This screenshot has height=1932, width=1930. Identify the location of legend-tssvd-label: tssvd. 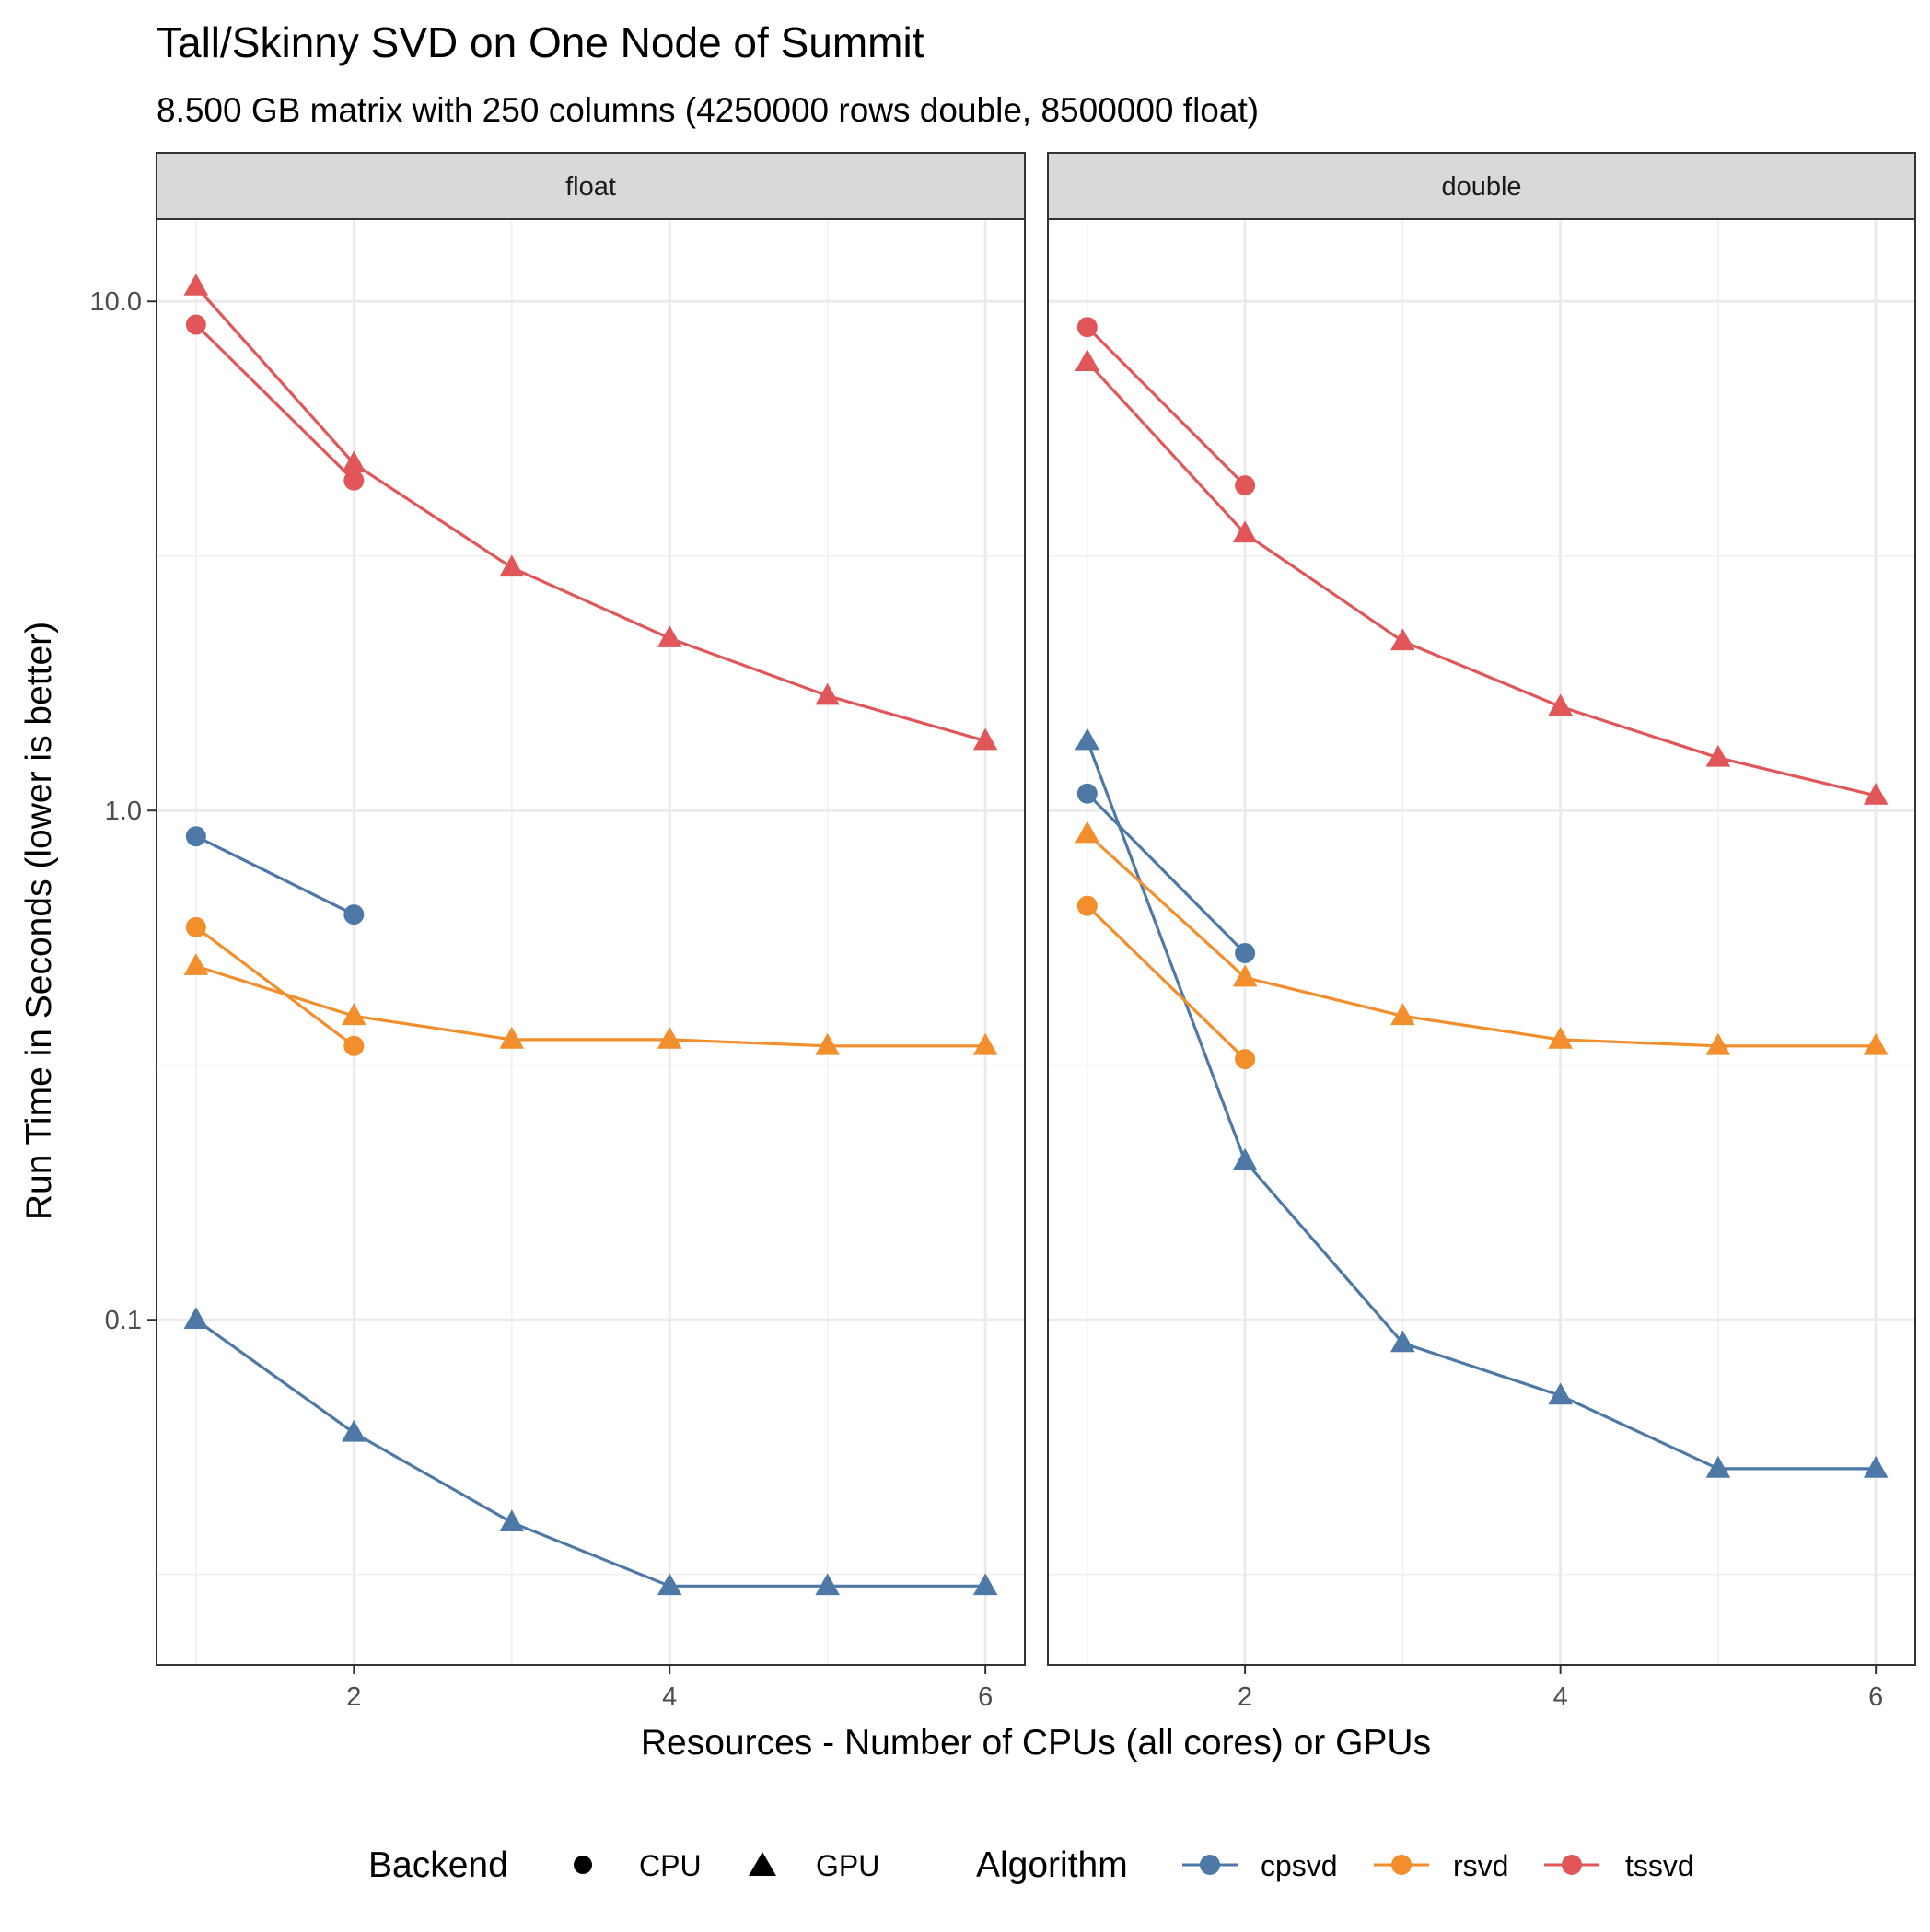
(1659, 1865).